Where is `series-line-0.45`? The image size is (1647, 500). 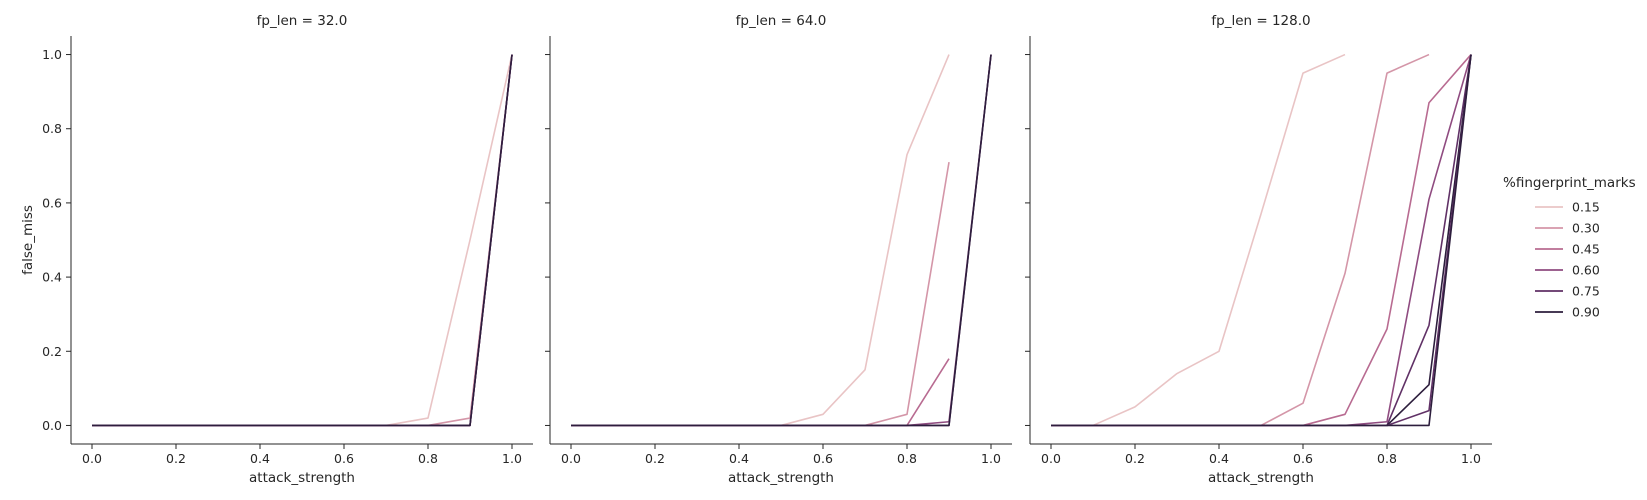 series-line-0.45 is located at coordinates (760, 392).